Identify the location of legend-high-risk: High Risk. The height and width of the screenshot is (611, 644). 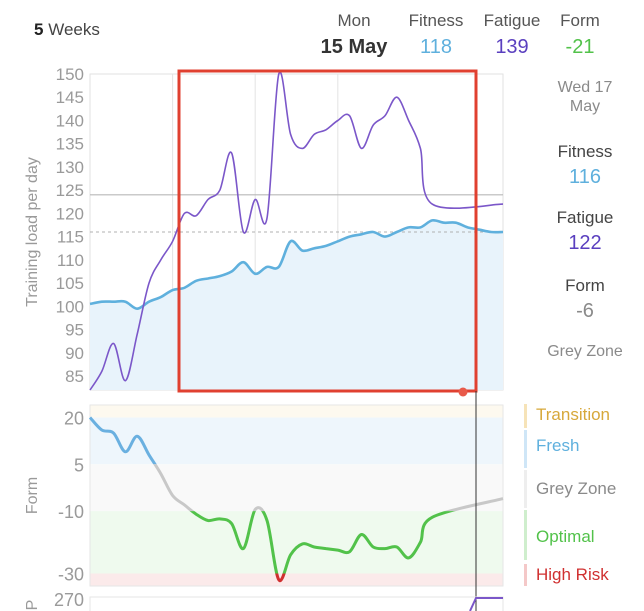
(572, 574).